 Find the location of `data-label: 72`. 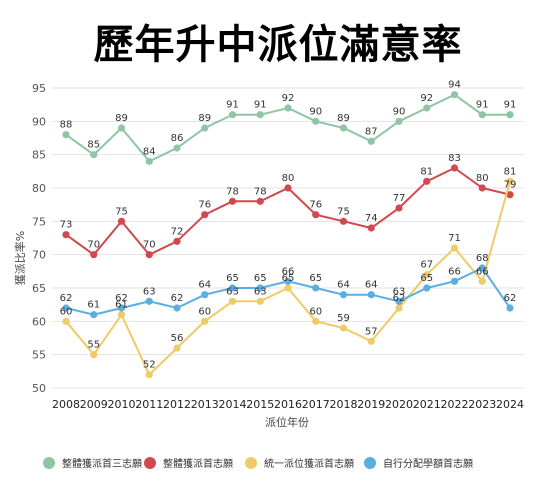

data-label: 72 is located at coordinates (177, 231).